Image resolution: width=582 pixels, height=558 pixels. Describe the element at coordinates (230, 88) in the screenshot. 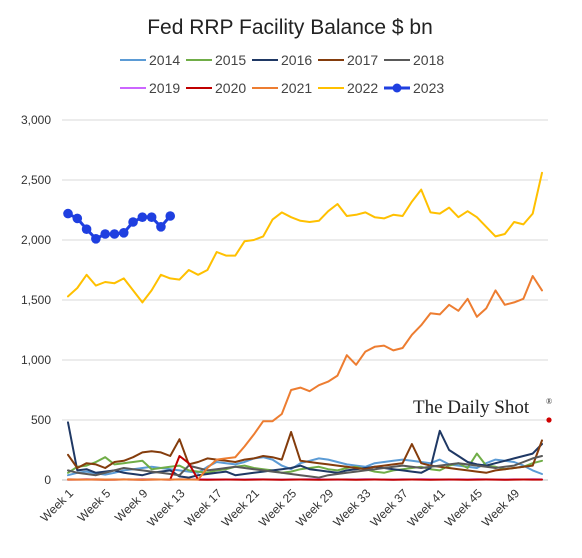

I see `legend-label-2020: 2020` at that location.